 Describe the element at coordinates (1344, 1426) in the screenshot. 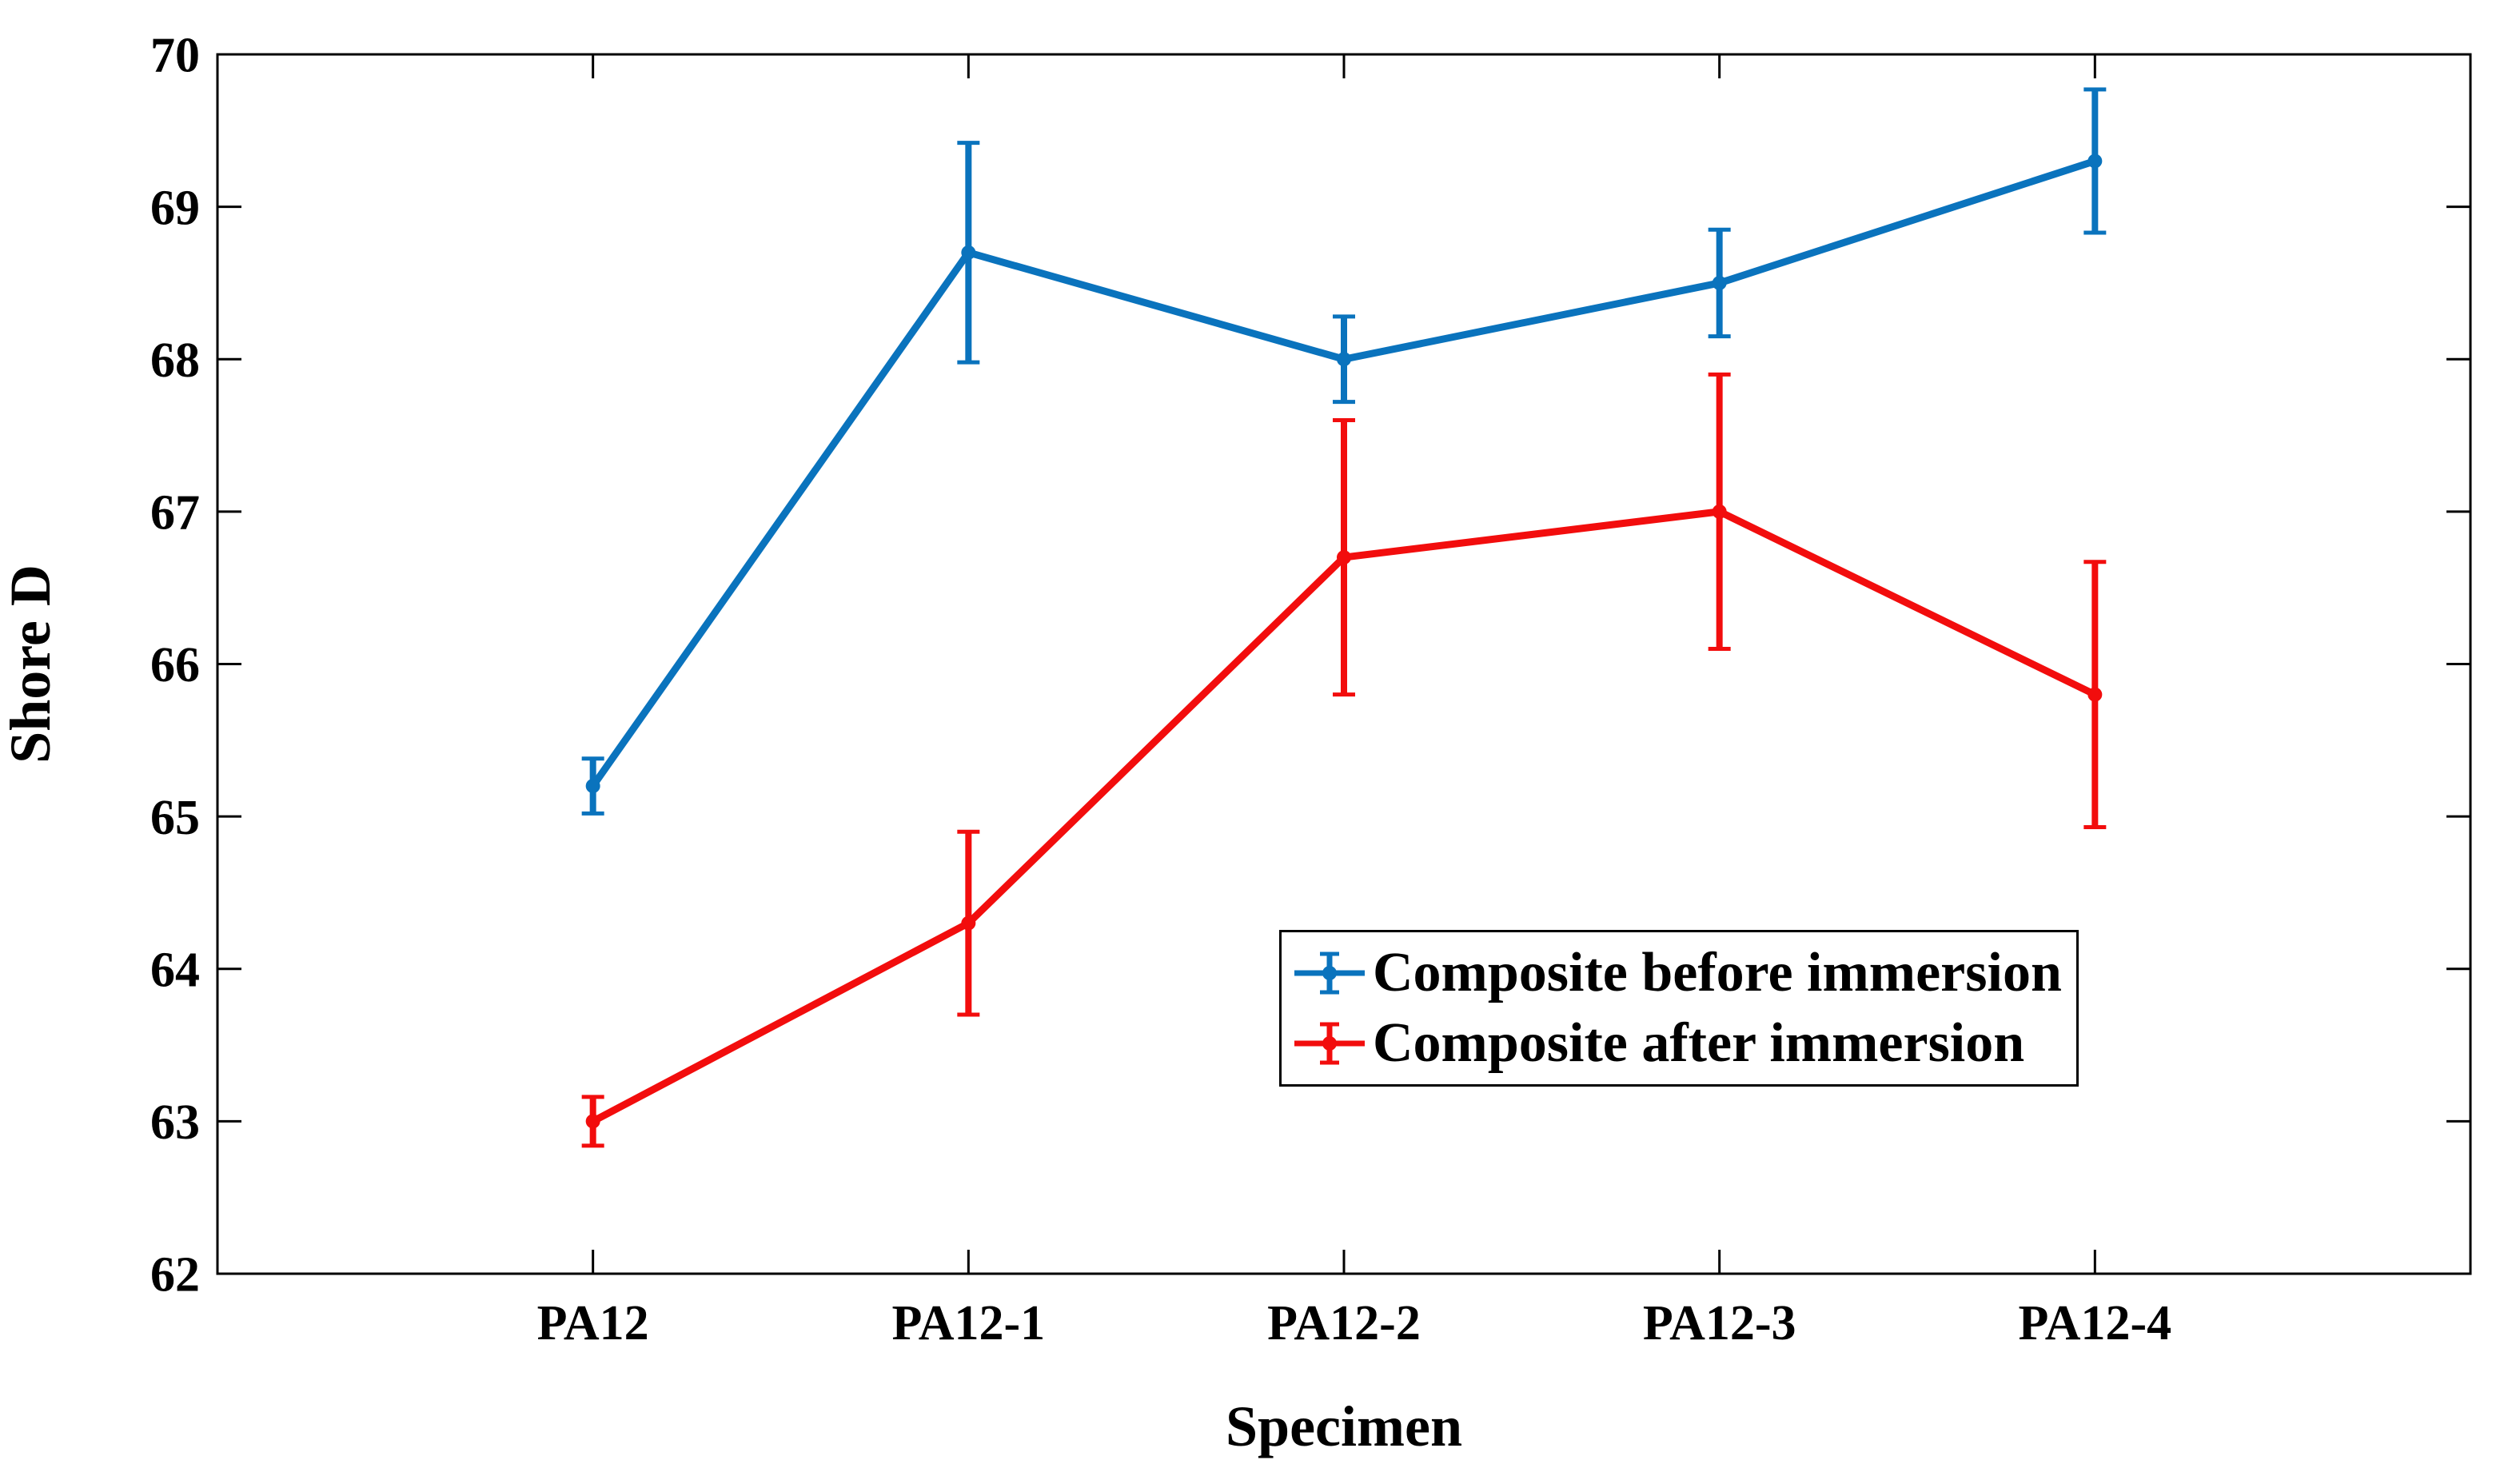

I see `x-axis-label: Specimen` at that location.